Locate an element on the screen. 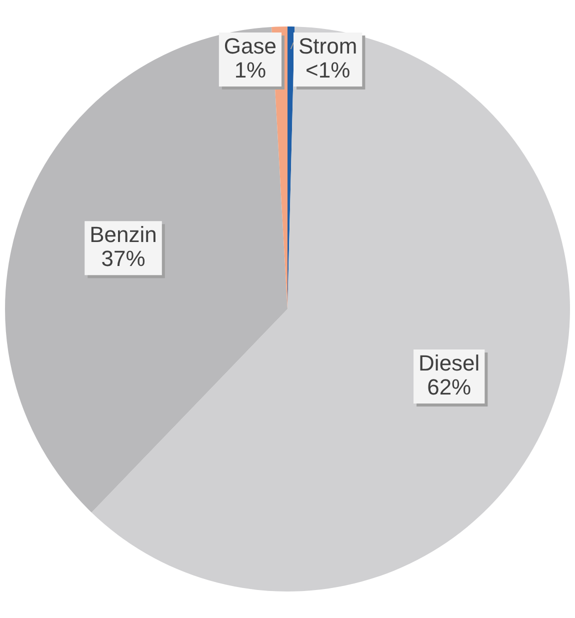  slice-label: Strom is located at coordinates (328, 46).